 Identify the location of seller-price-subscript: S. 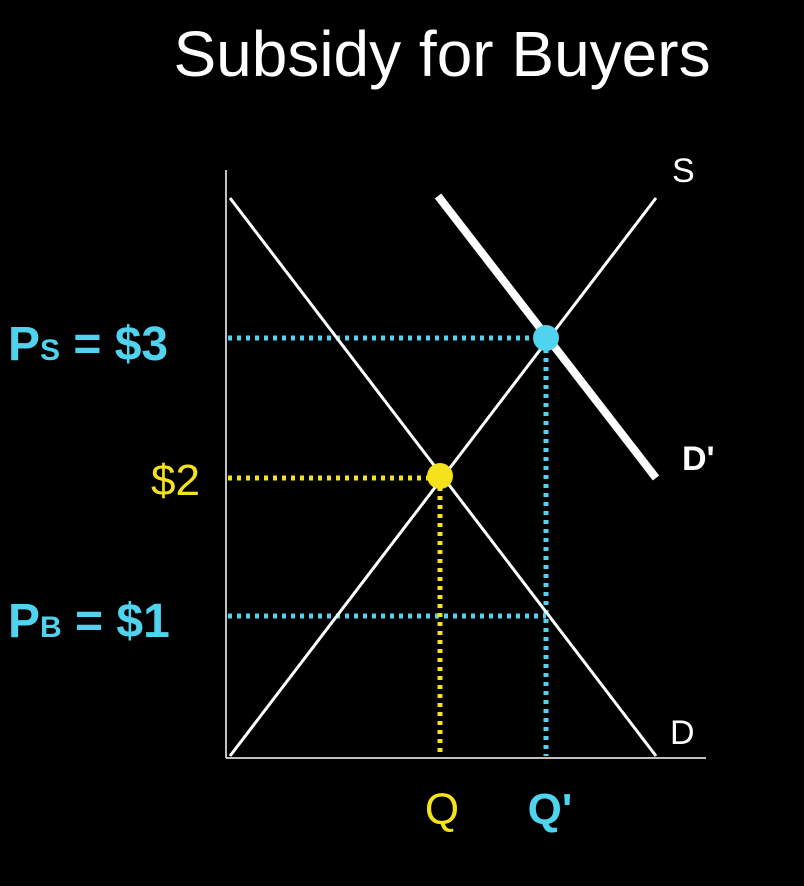
(50, 350).